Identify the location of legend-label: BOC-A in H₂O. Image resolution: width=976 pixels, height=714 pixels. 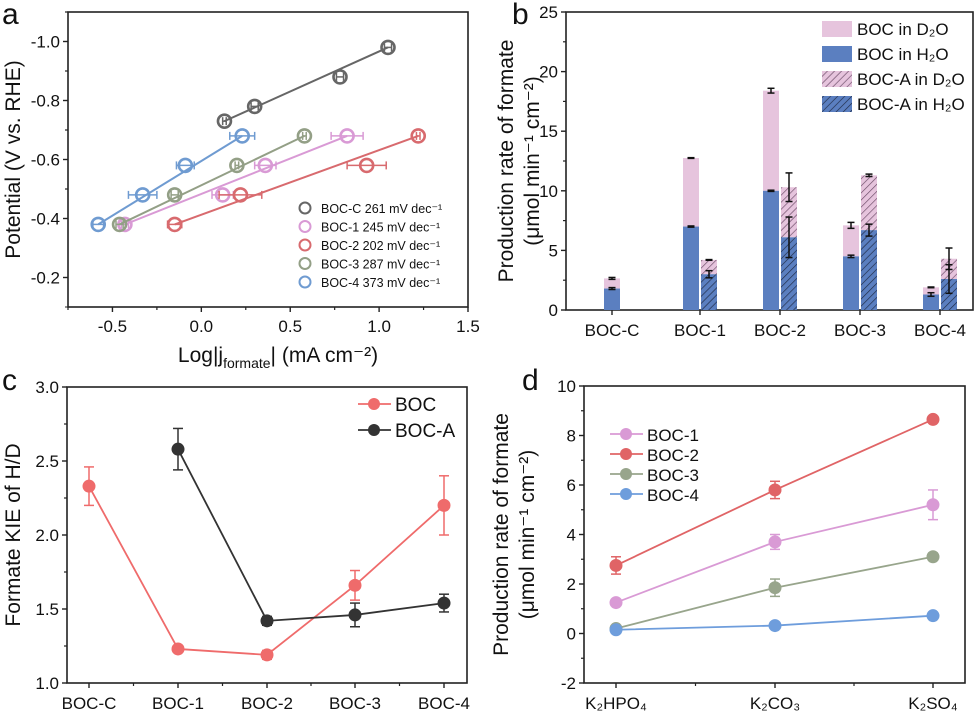
(911, 104).